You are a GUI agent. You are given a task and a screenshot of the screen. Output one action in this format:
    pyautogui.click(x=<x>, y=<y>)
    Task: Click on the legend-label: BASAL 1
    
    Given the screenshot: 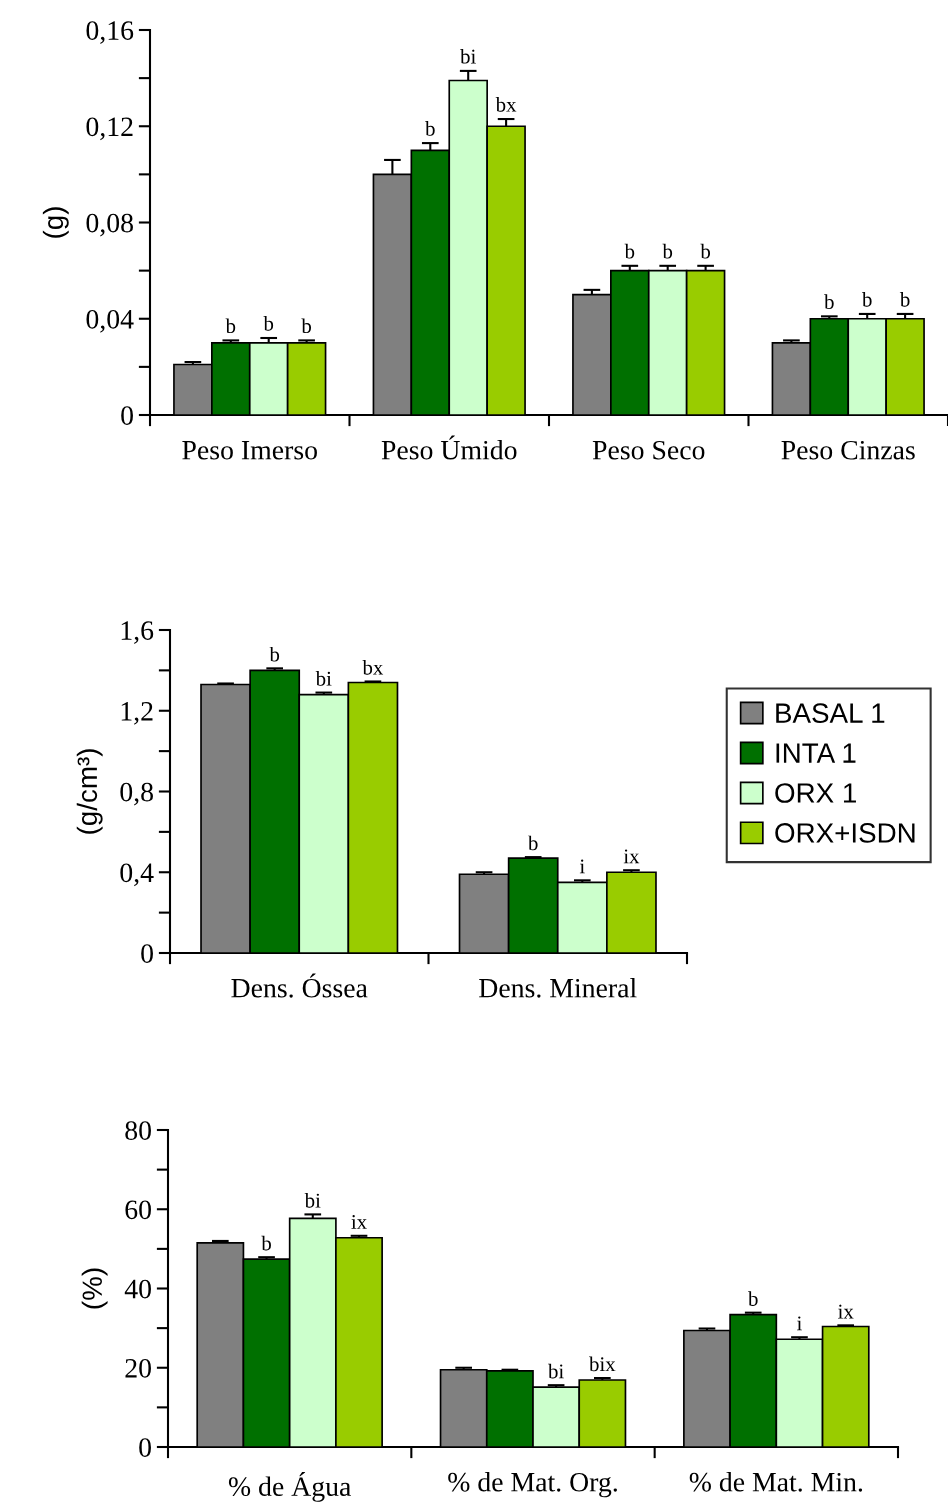 What is the action you would take?
    pyautogui.click(x=830, y=713)
    